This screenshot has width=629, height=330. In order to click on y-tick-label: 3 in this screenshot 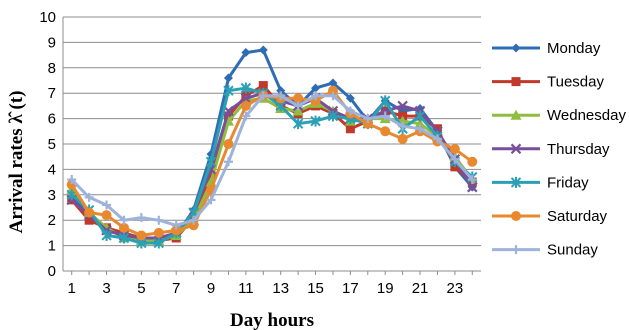, I will do `click(52, 195)`.